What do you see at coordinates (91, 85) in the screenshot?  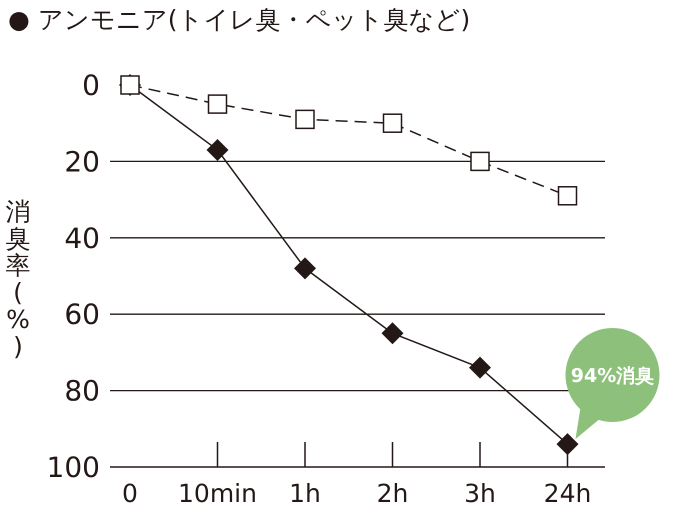 I see `y-tick-label: 0` at bounding box center [91, 85].